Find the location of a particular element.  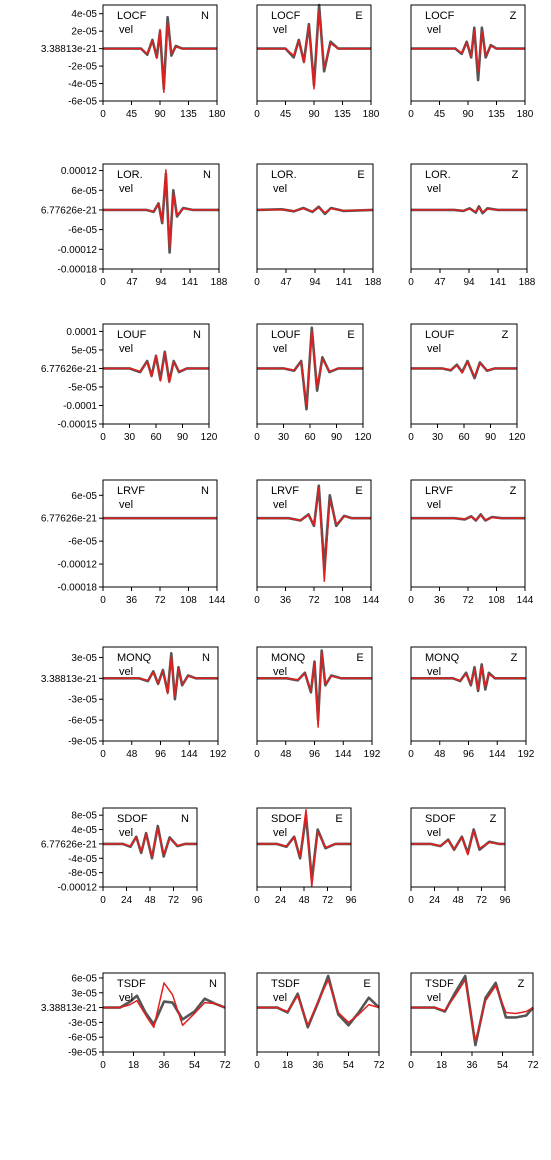

x-tick-label: 141 is located at coordinates (190, 282).